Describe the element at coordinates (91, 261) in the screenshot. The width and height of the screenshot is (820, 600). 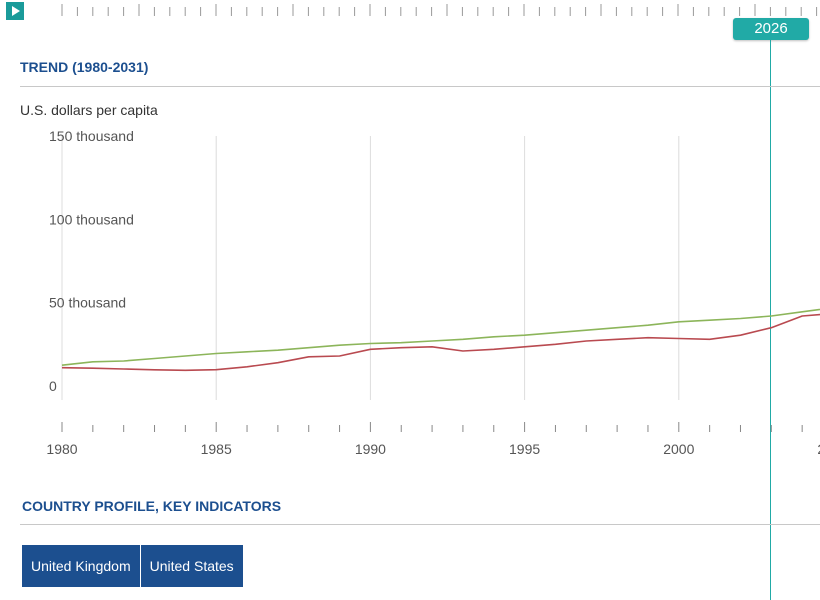
I see `y-axis-ticks: 0 50 thousand 100 thousand 150 thousand` at that location.